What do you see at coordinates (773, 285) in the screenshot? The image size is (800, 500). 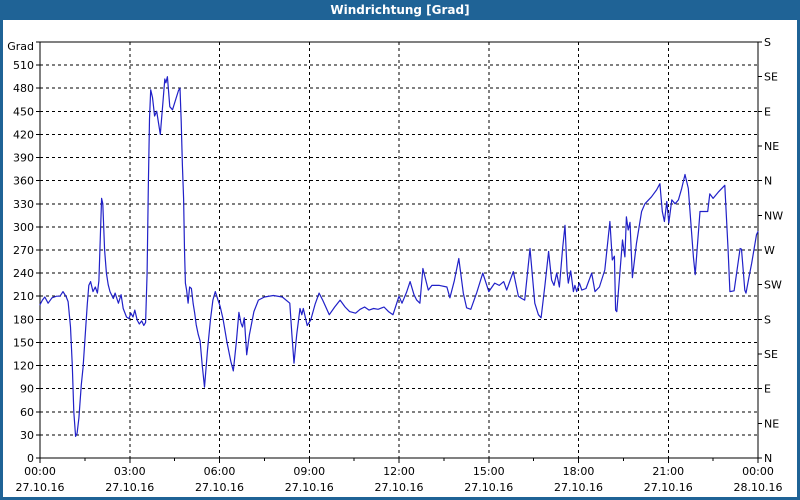 I see `compass-tick-label: SW` at bounding box center [773, 285].